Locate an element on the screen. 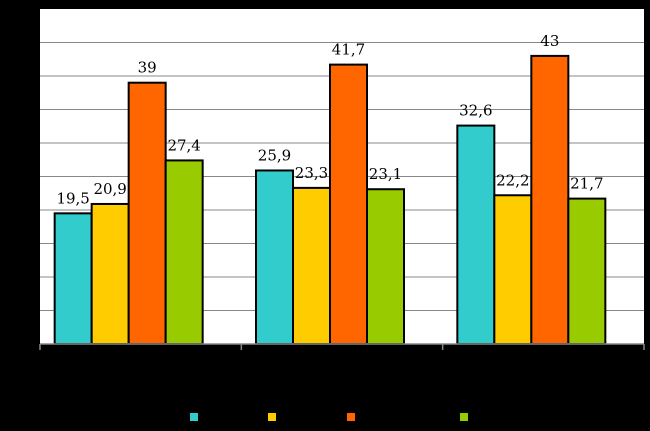 The height and width of the screenshot is (431, 650). data-label: 39 is located at coordinates (147, 68).